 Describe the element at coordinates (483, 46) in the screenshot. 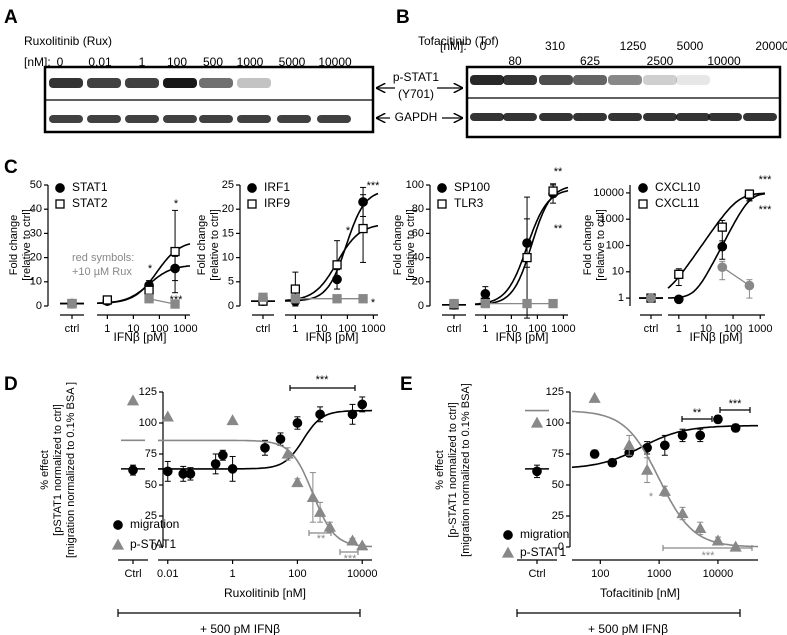

I see `concentration-label: 0` at that location.